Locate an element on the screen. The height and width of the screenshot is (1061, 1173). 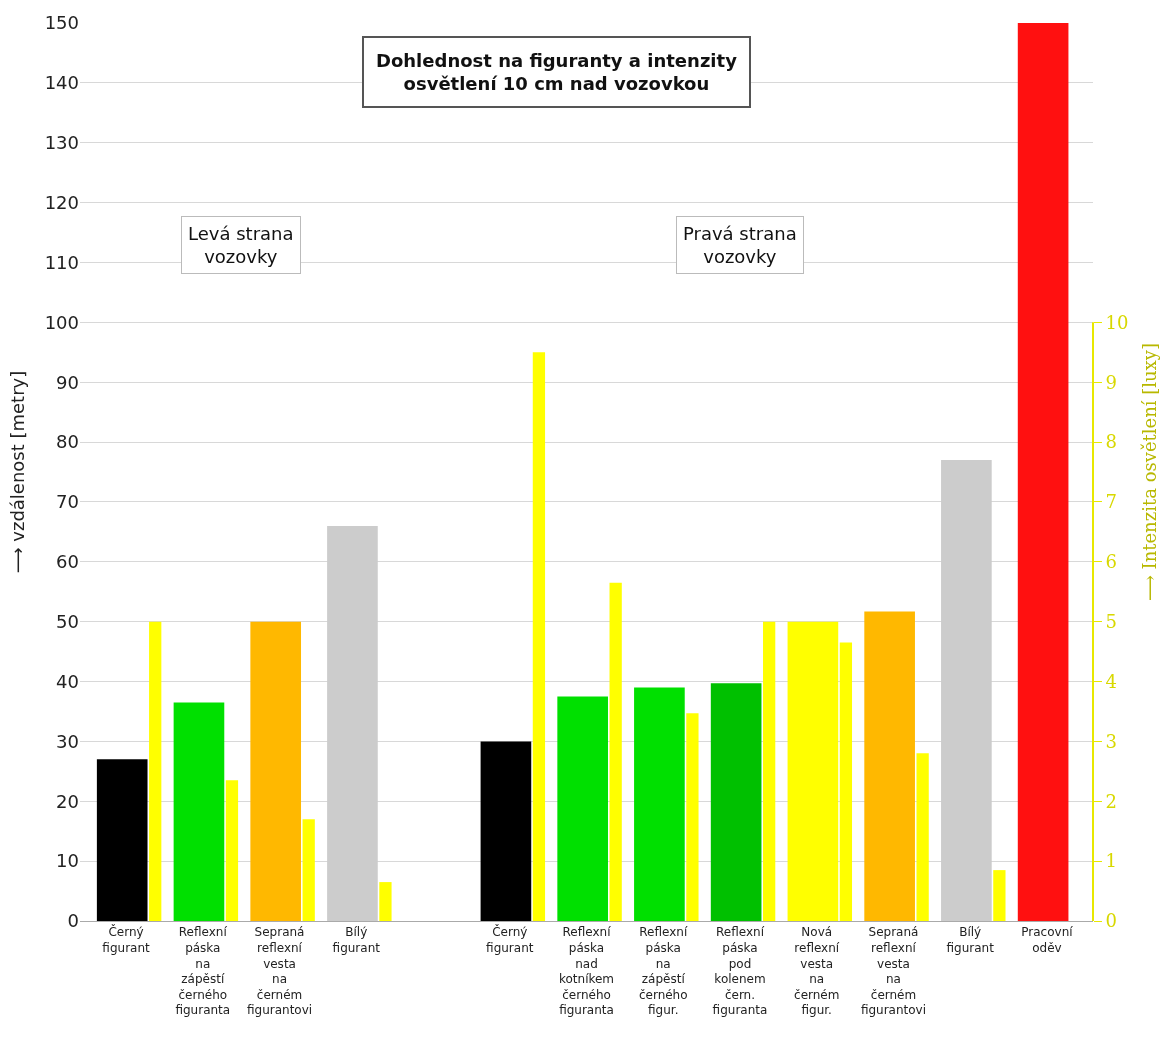
y2-tick-label: 5 is located at coordinates (1111, 621).